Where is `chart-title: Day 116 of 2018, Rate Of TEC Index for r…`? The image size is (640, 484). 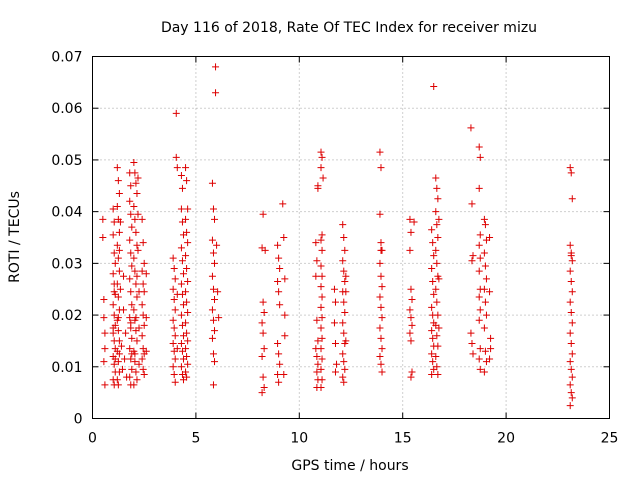
chart-title: Day 116 of 2018, Rate Of TEC Index for r… is located at coordinates (349, 28).